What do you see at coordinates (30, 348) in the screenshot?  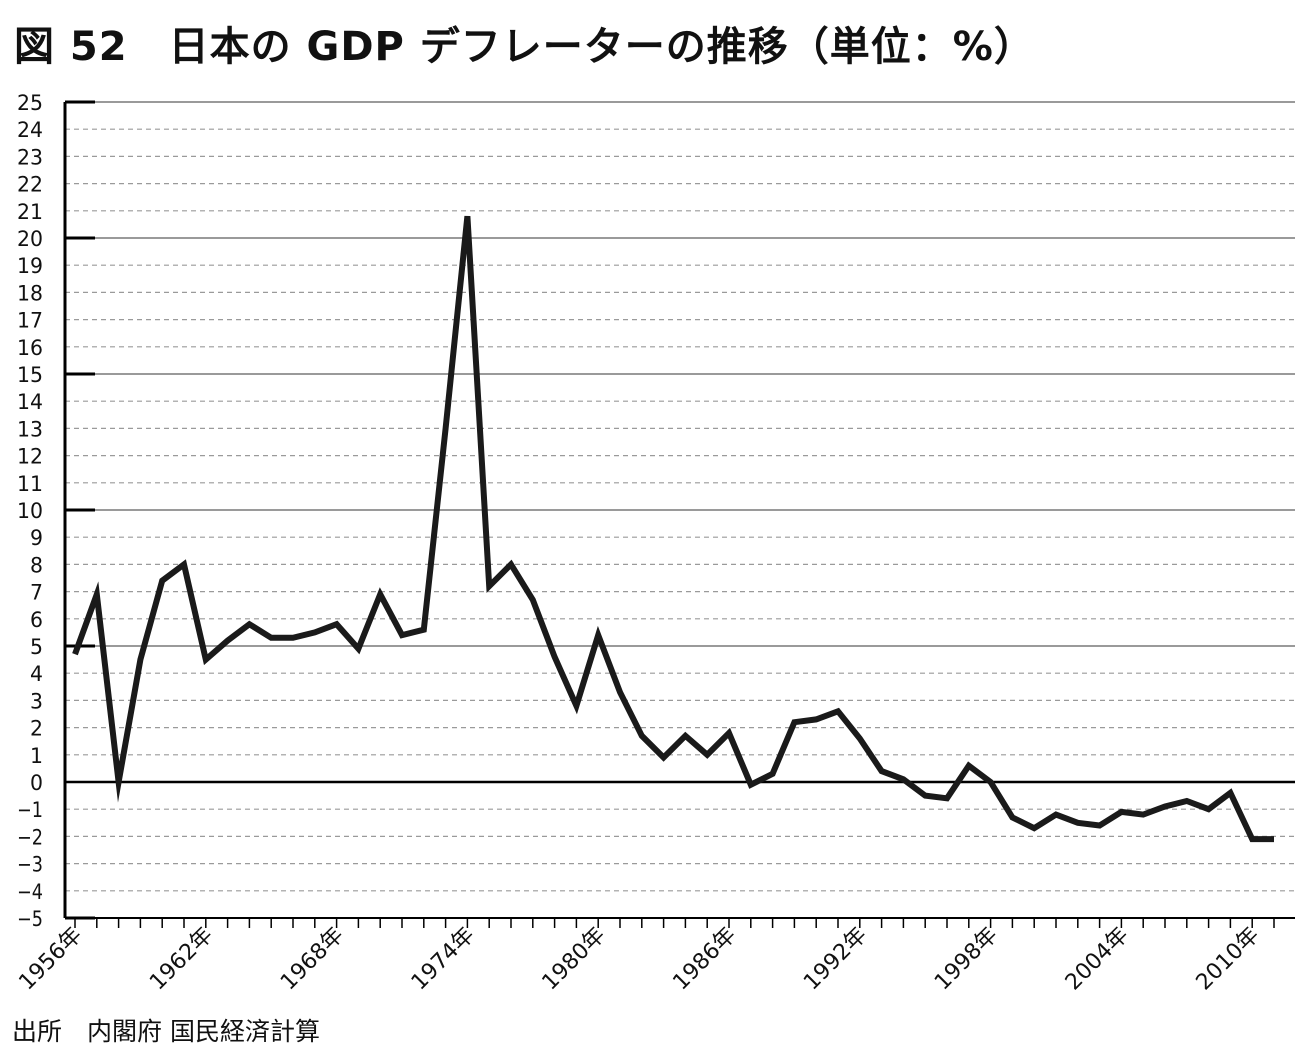 I see `y-tick-label: 16` at bounding box center [30, 348].